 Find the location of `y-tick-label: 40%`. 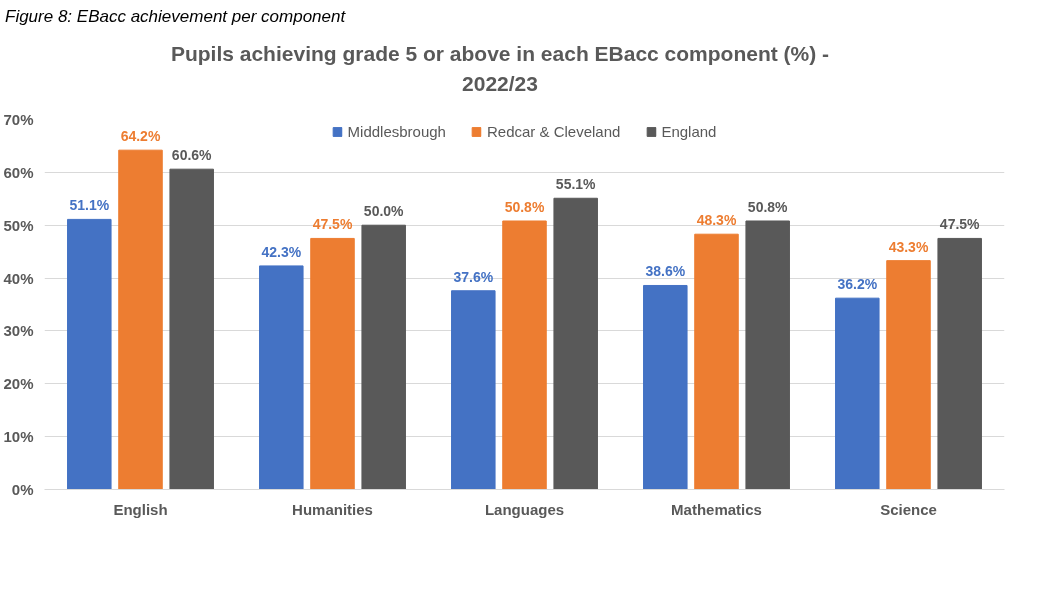

y-tick-label: 40% is located at coordinates (18, 278).